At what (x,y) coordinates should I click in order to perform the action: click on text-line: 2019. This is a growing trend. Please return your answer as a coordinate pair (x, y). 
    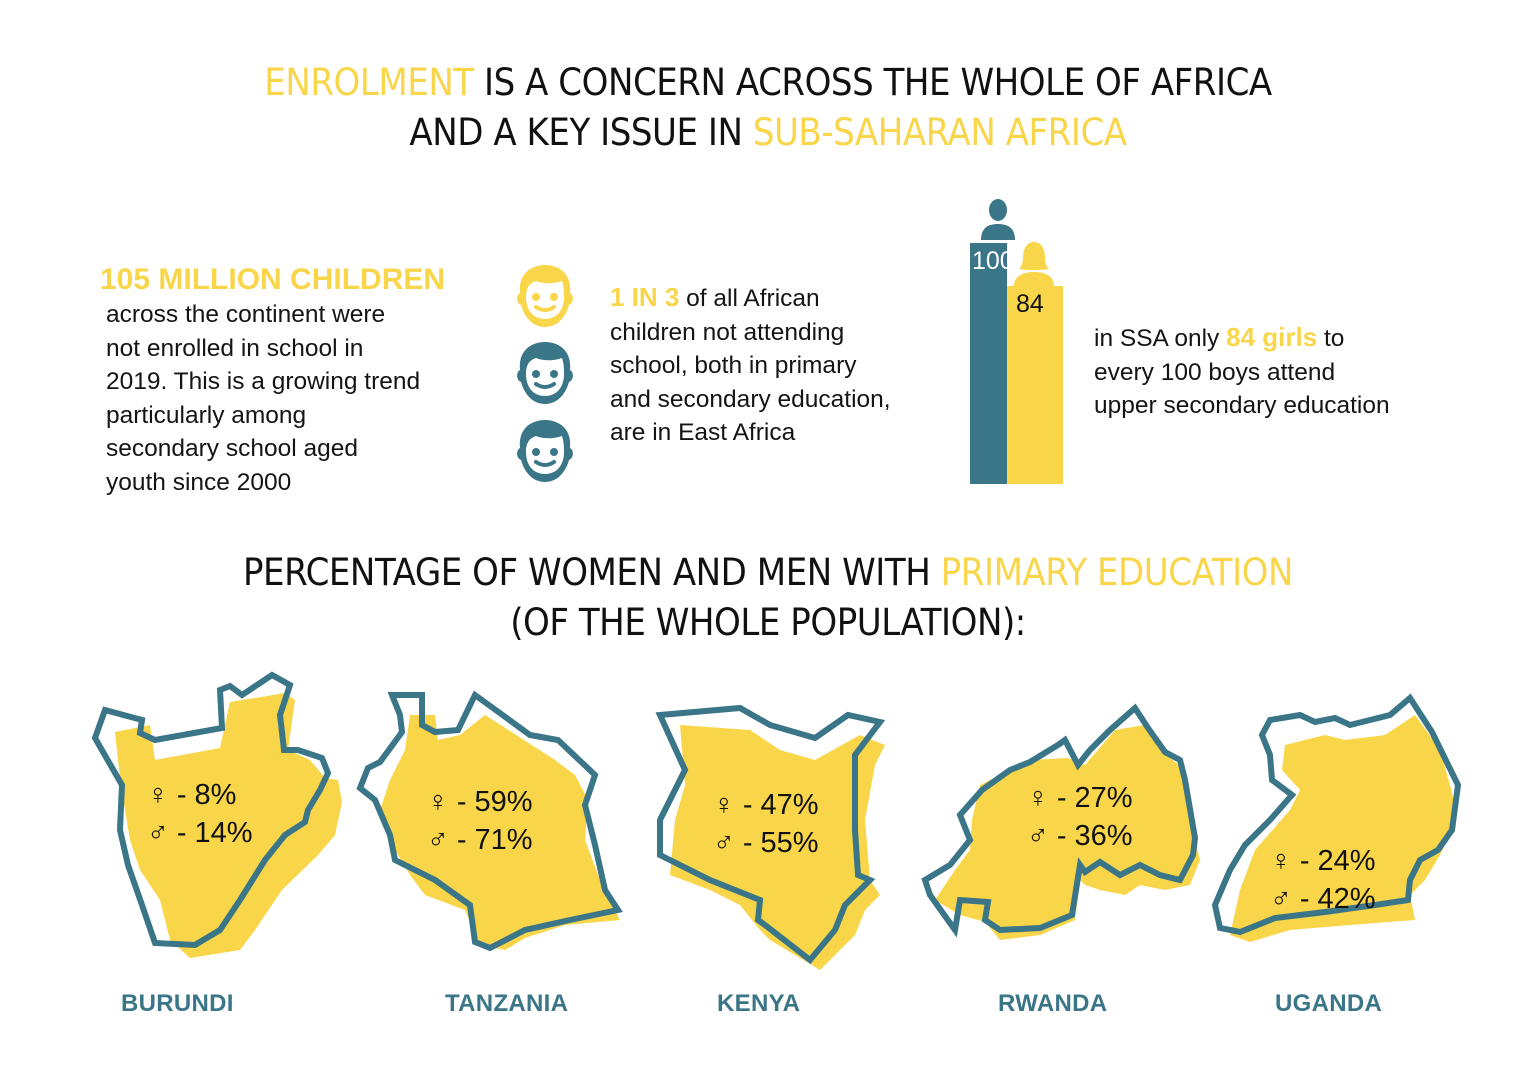
    Looking at the image, I should click on (263, 381).